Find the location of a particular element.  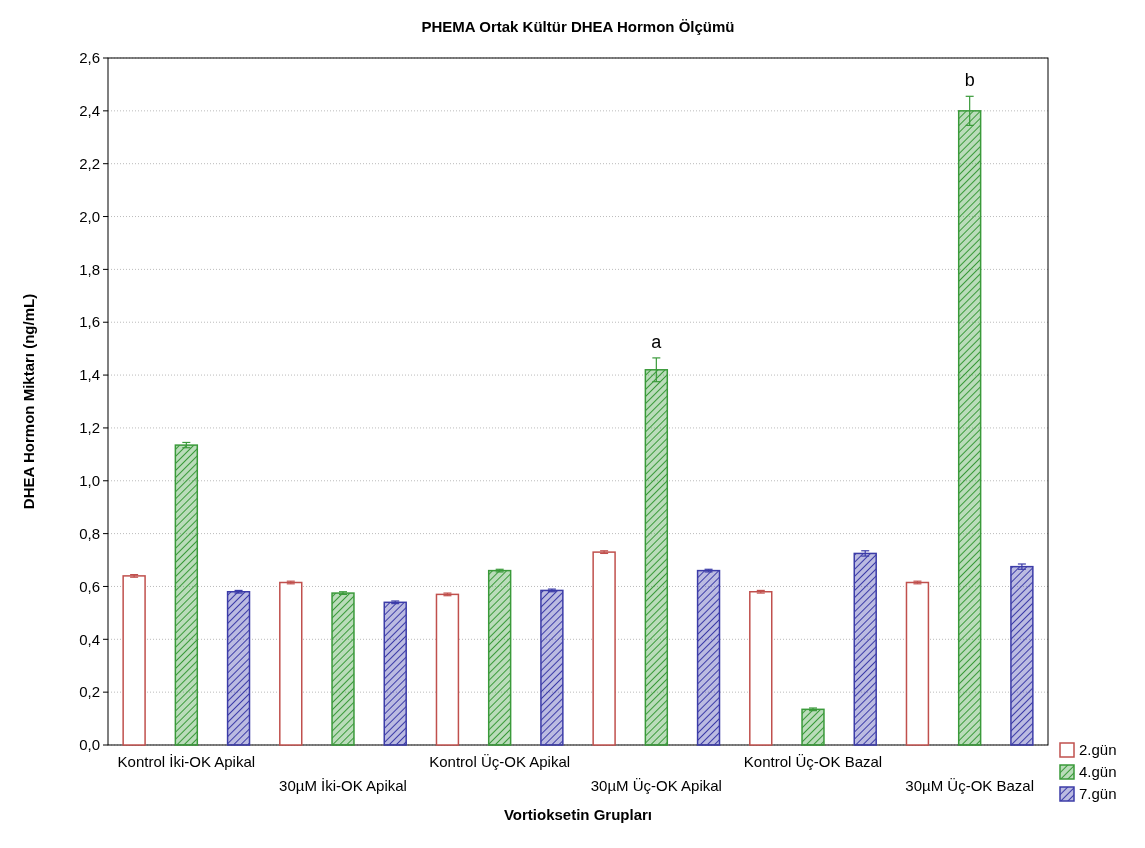

y-tick-label: 1,6 is located at coordinates (89, 322).